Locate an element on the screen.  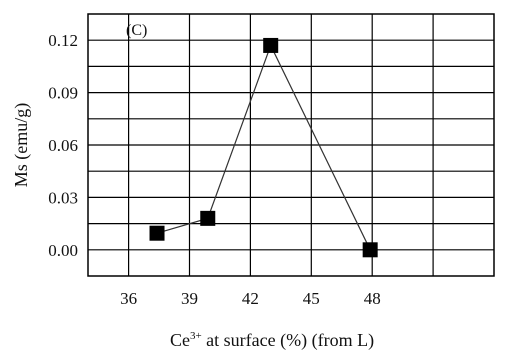
x-tick-label: 45 is located at coordinates (311, 298).